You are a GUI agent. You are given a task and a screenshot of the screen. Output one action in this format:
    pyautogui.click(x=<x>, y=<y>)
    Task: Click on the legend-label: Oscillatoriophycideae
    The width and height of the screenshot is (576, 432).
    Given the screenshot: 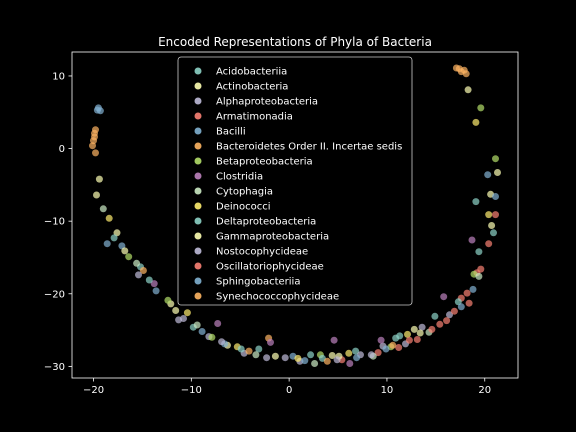 What is the action you would take?
    pyautogui.click(x=270, y=267)
    